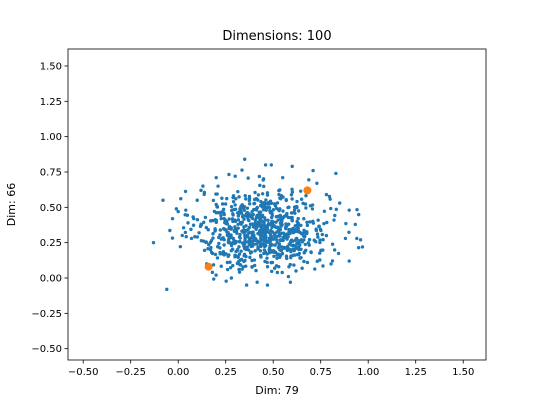 The height and width of the screenshot is (405, 540). What do you see at coordinates (46, 349) in the screenshot?
I see `y-tick-label: −0.50` at bounding box center [46, 349].